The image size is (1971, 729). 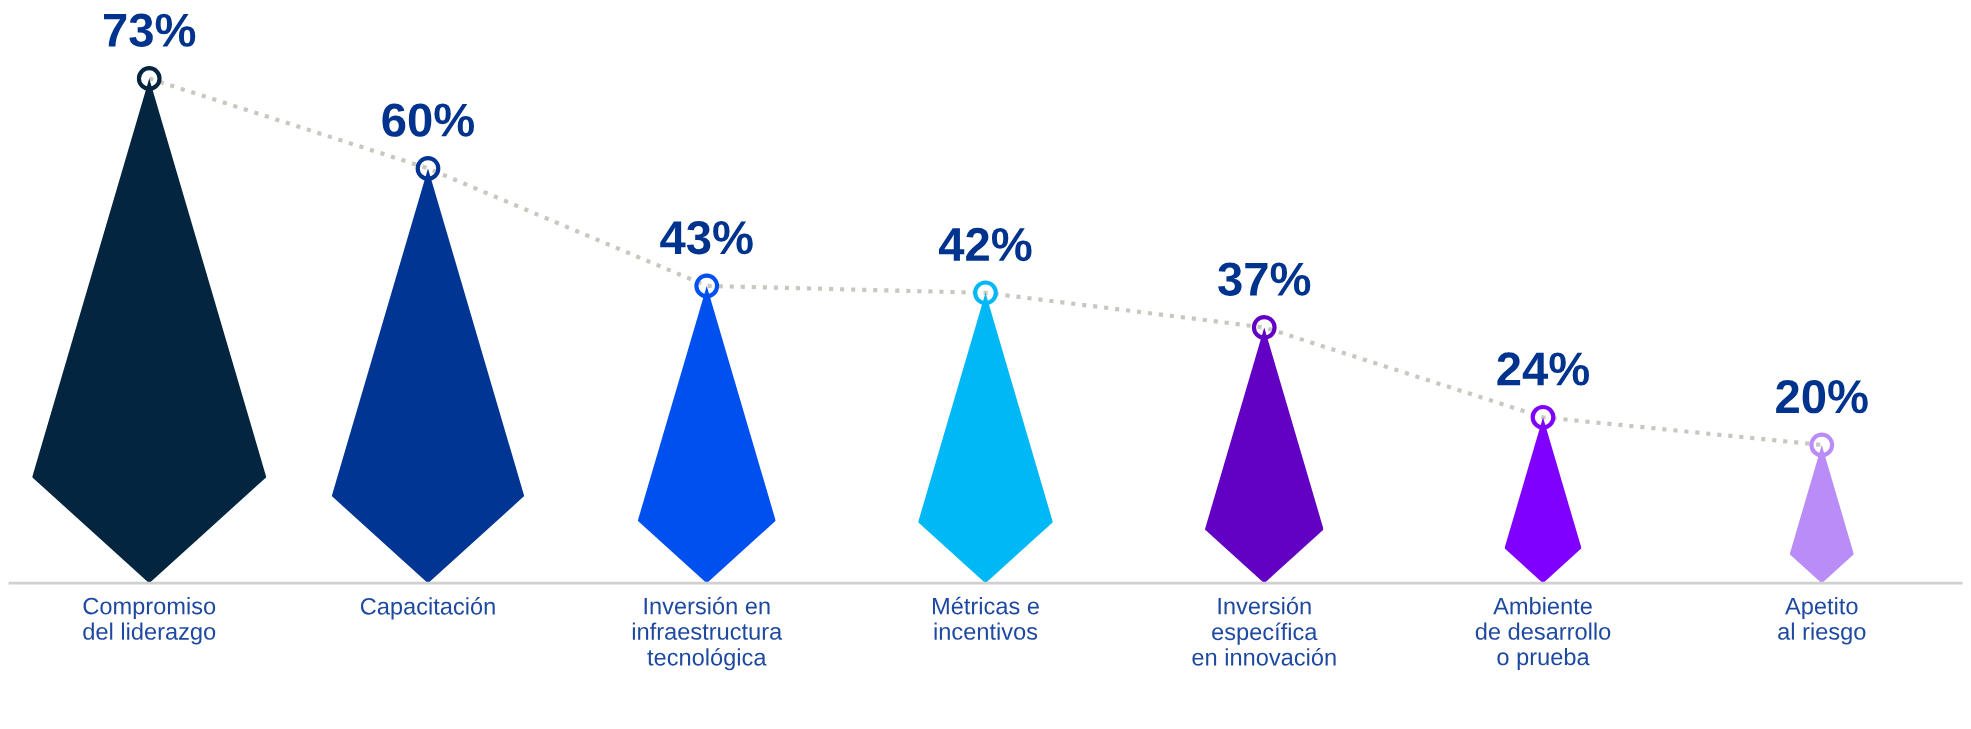 I want to click on data-label: 60%, so click(x=428, y=120).